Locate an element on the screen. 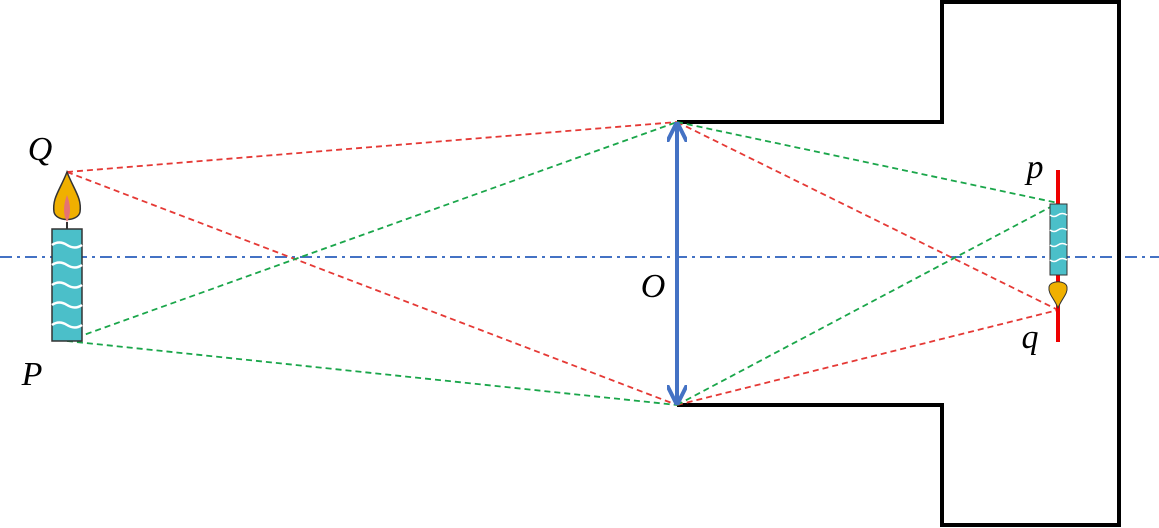 This screenshot has width=1159, height=528. label: P is located at coordinates (32, 374).